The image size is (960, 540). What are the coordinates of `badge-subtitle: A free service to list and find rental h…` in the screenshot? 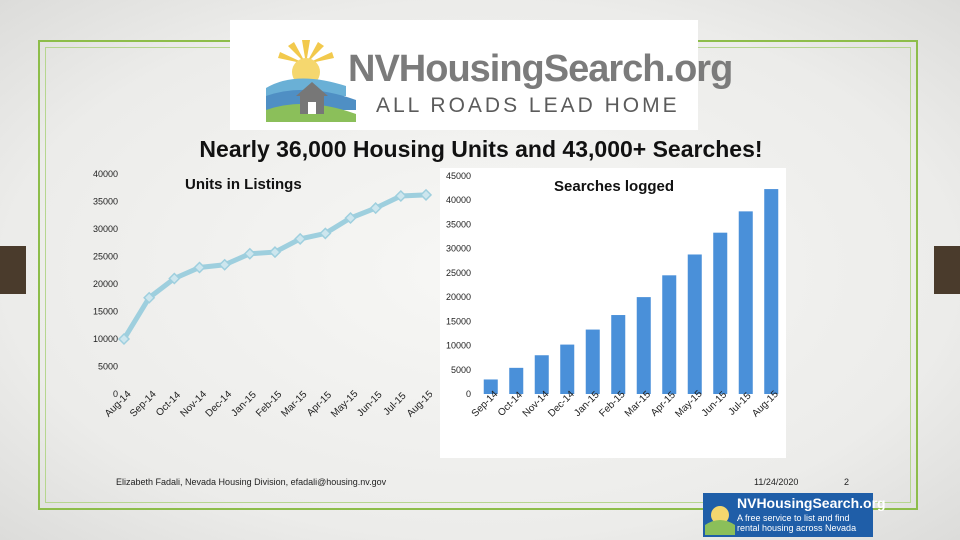 It's located at (797, 523).